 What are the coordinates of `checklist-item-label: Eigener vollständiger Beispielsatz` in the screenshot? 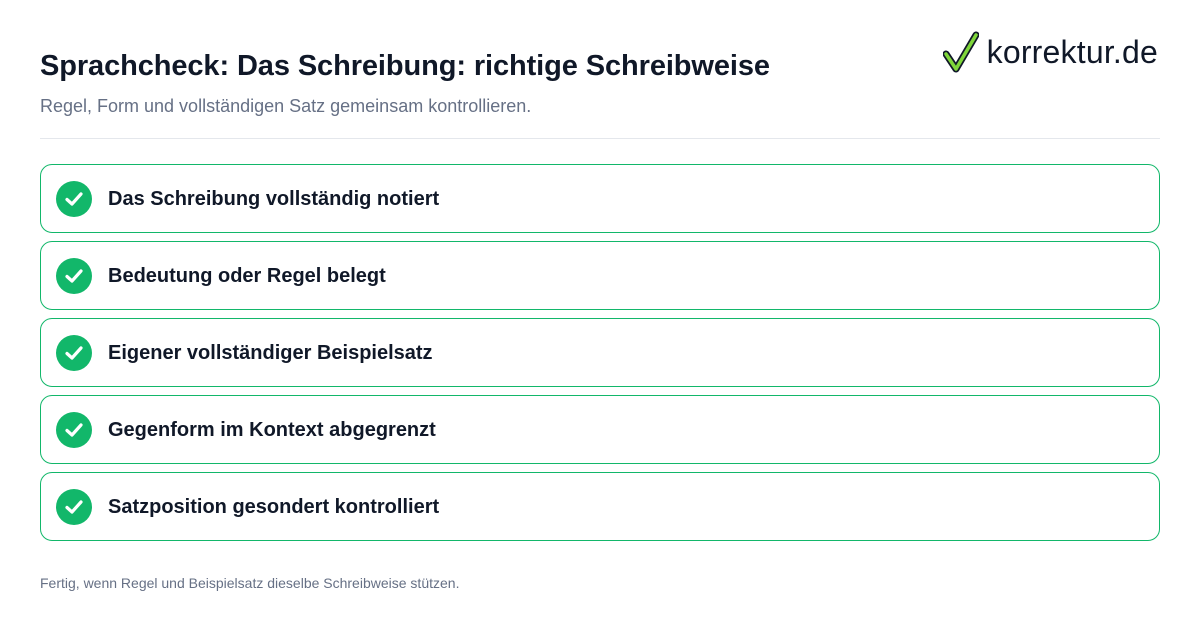 It's located at (270, 353).